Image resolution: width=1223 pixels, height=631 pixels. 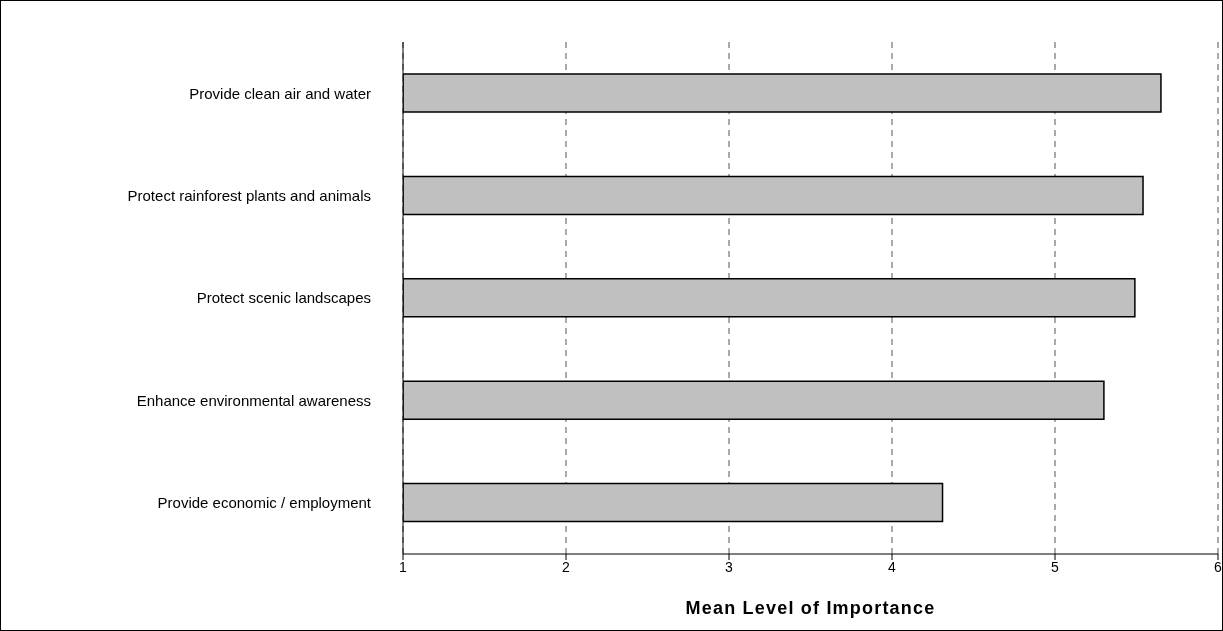 What do you see at coordinates (253, 400) in the screenshot?
I see `y-tick-label: Enhance environmental awareness` at bounding box center [253, 400].